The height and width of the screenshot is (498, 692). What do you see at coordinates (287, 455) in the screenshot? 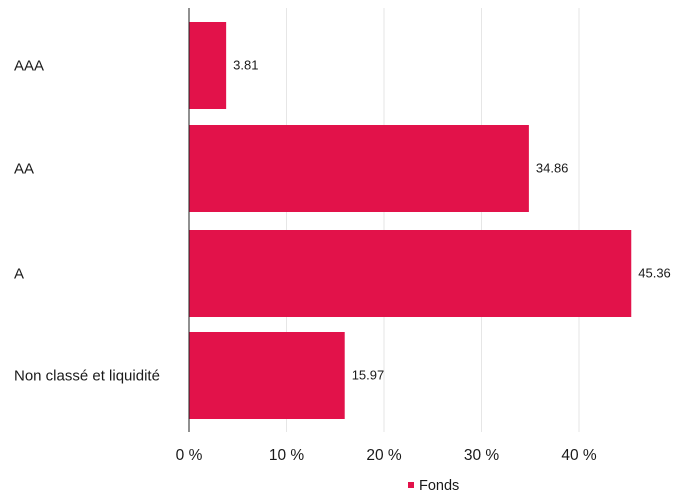
I see `x-tick-label: 10 %` at bounding box center [287, 455].